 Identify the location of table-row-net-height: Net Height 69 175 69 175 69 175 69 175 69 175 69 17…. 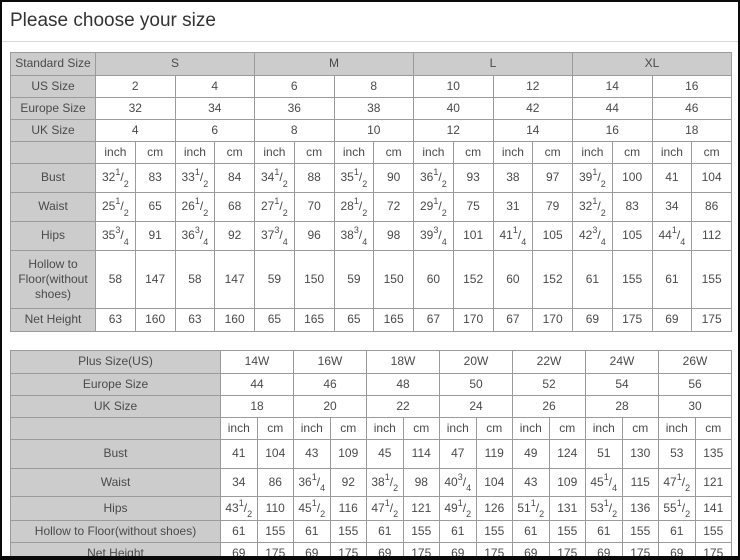
(371, 548).